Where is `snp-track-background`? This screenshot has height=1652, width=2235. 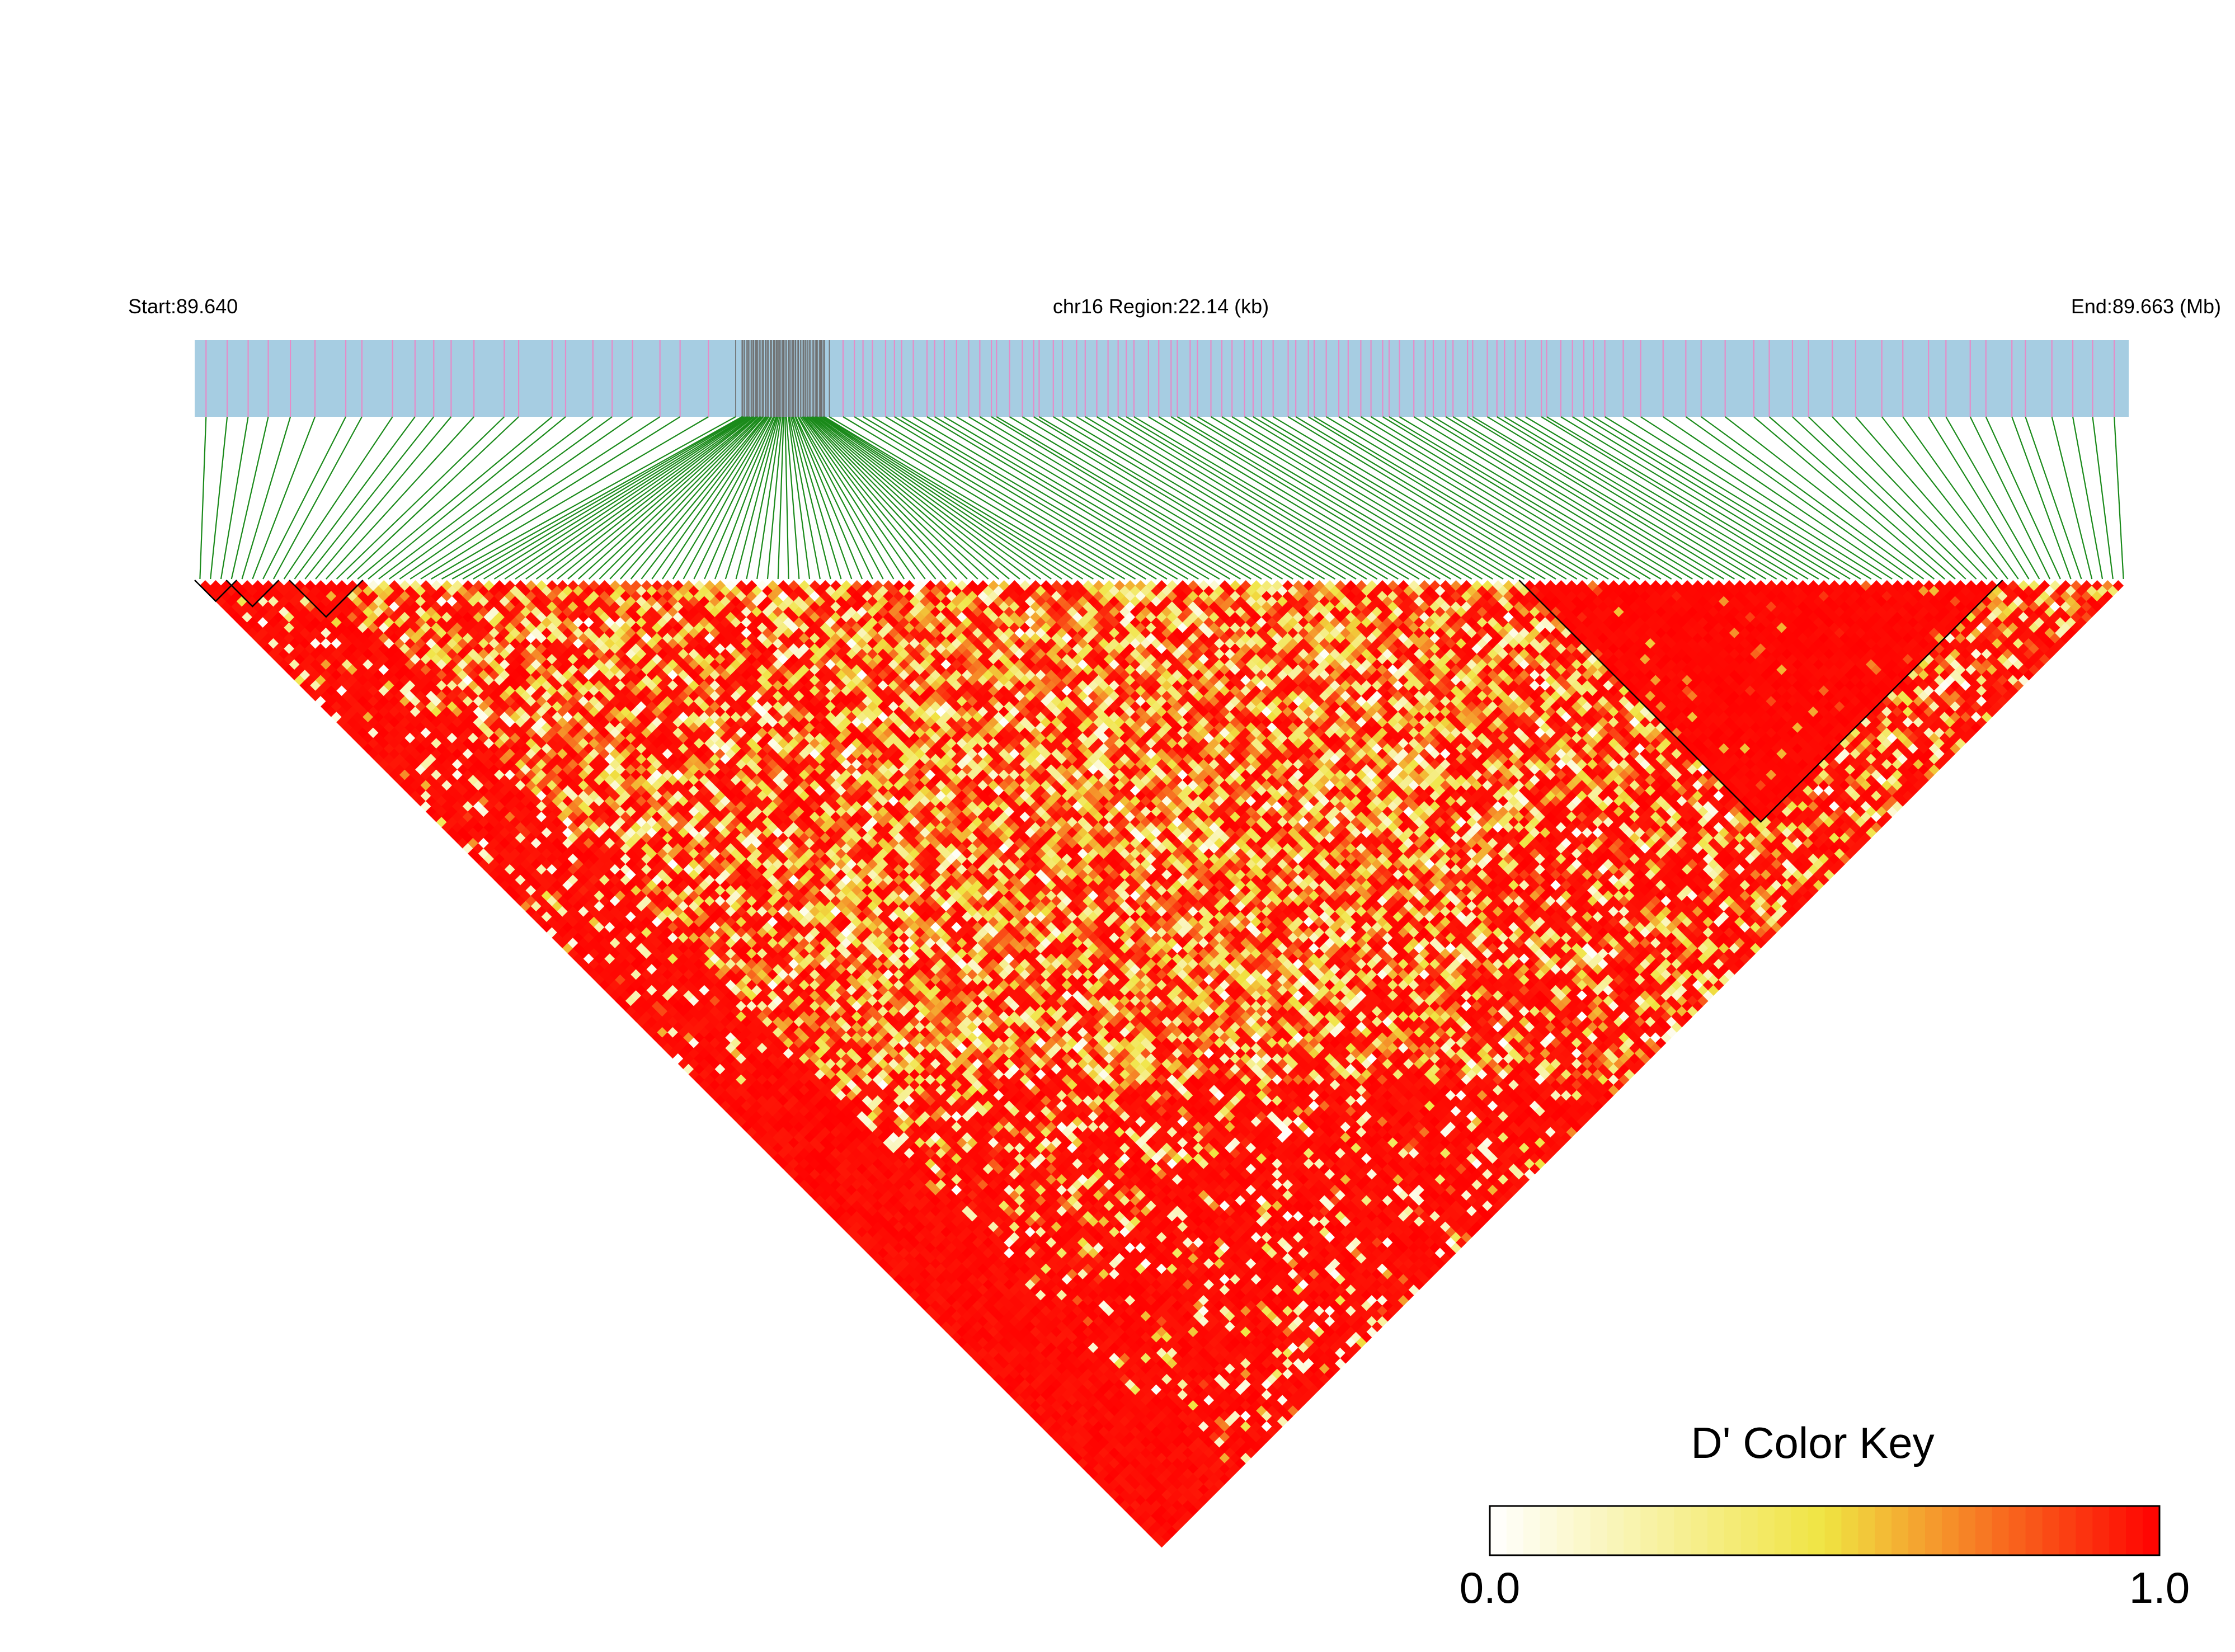 snp-track-background is located at coordinates (1162, 379).